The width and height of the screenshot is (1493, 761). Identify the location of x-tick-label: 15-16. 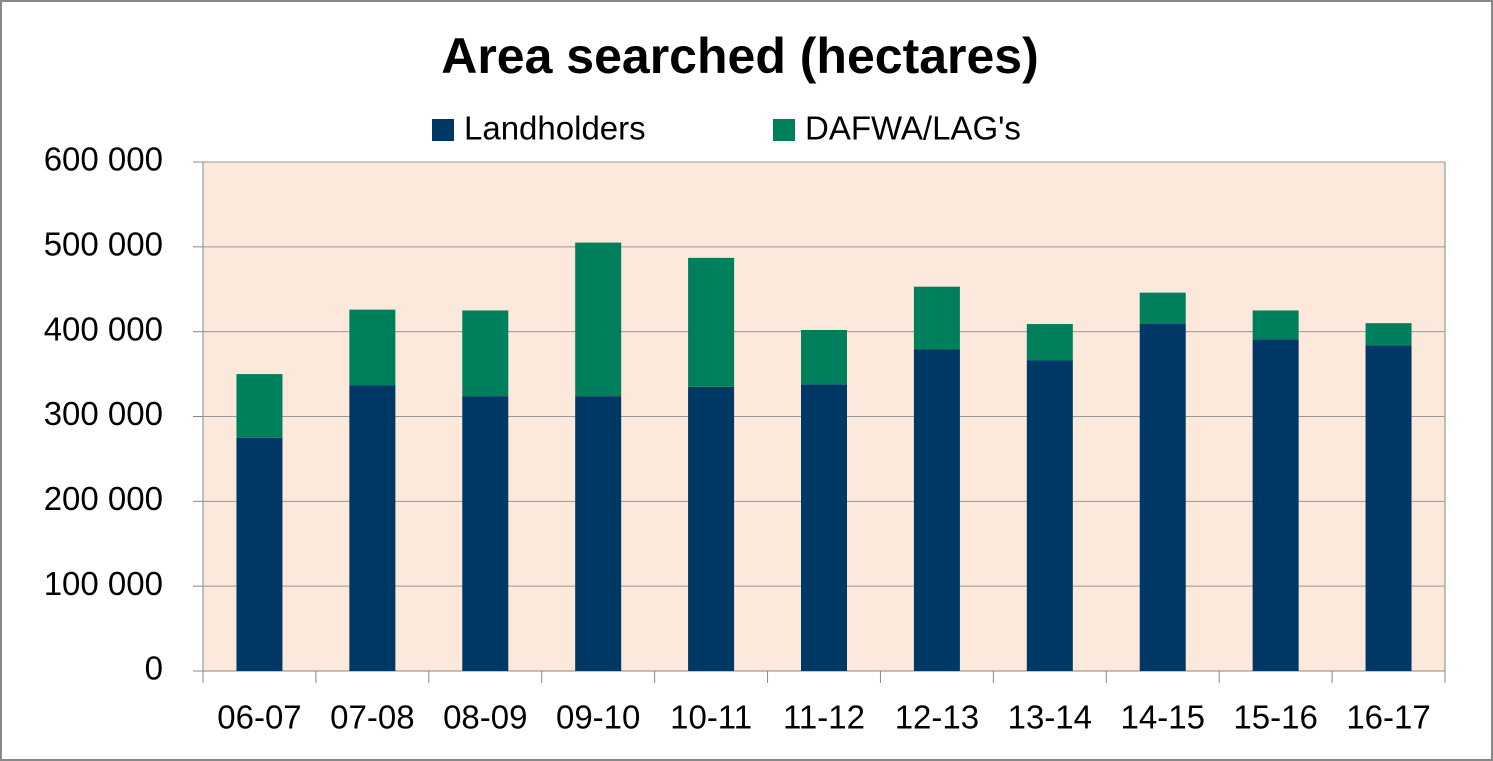
(1275, 717).